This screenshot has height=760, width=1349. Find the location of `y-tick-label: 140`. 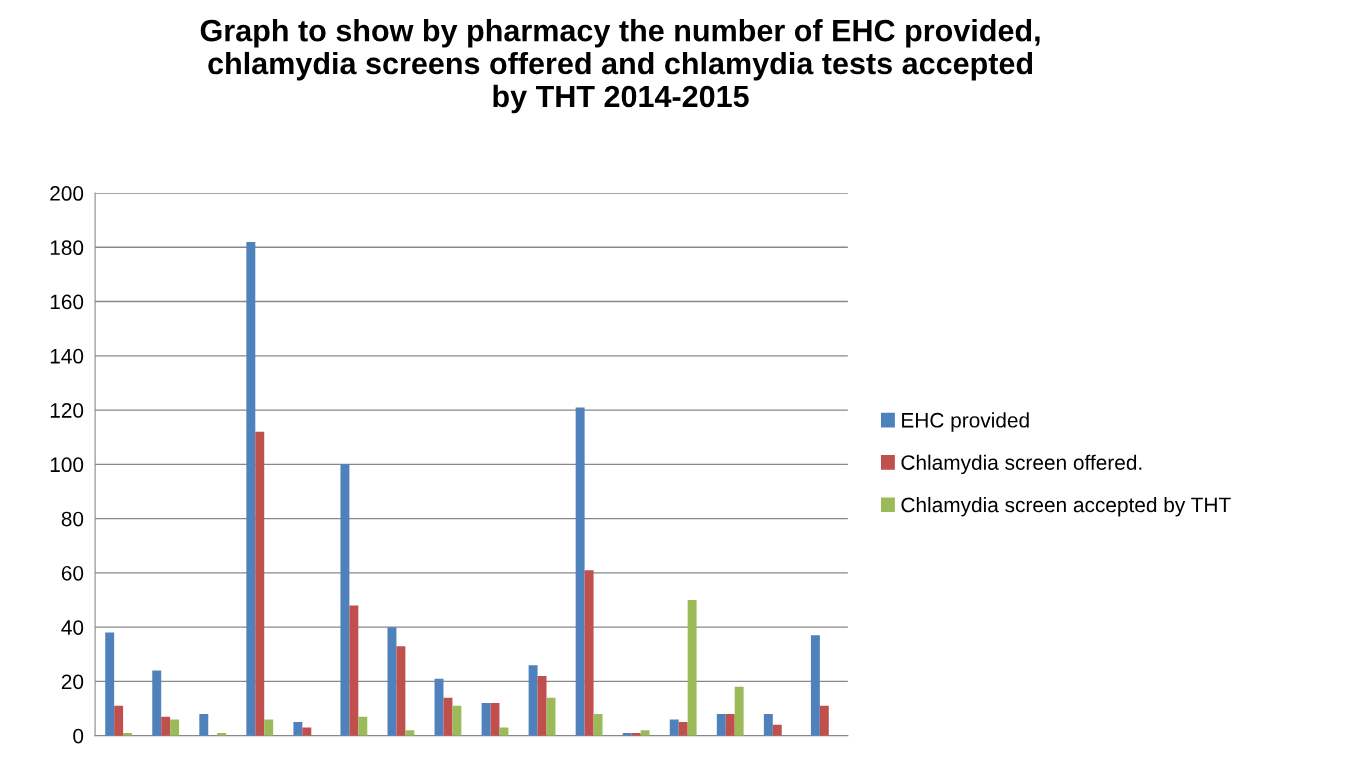

y-tick-label: 140 is located at coordinates (67, 356).